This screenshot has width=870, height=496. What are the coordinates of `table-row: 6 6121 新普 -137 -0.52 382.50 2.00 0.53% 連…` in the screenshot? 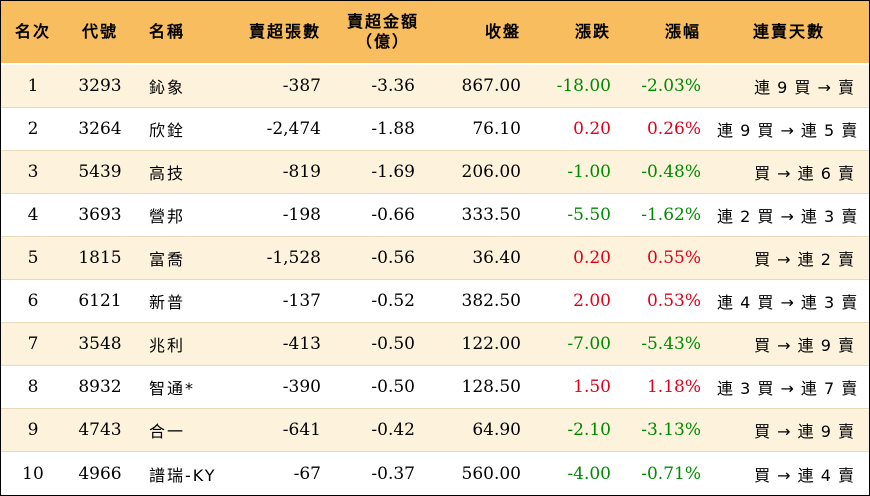 It's located at (435, 301).